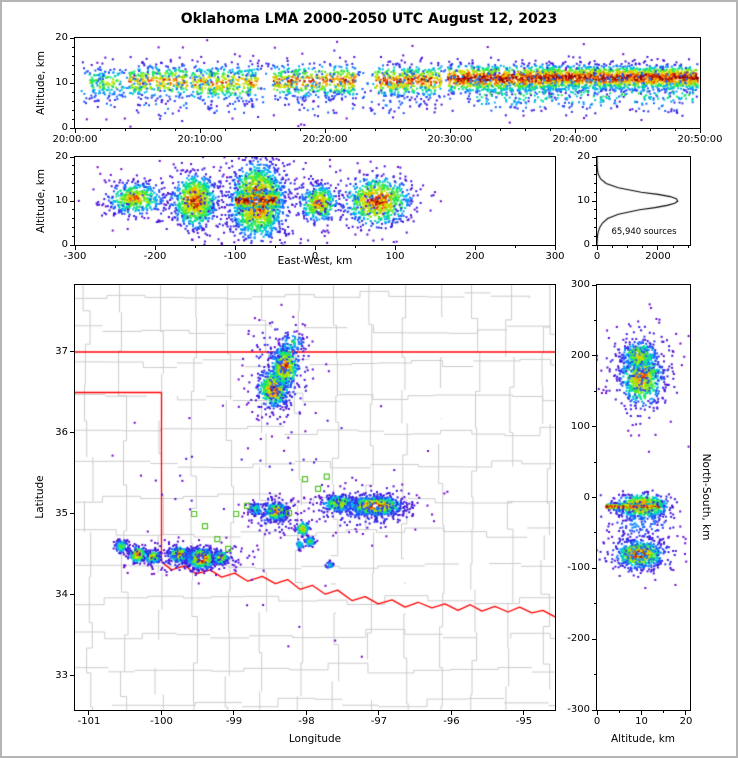 This screenshot has width=738, height=758. I want to click on tick-label: 20:50:00, so click(700, 139).